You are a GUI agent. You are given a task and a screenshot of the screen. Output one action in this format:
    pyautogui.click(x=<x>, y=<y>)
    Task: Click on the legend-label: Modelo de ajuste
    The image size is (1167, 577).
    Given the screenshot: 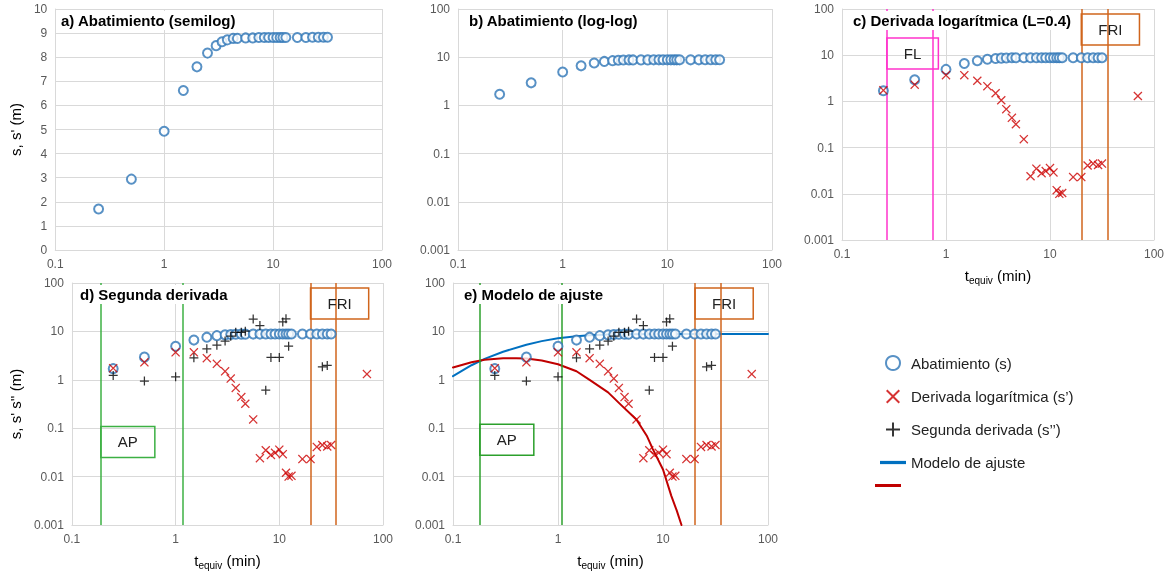 What is the action you would take?
    pyautogui.click(x=968, y=462)
    